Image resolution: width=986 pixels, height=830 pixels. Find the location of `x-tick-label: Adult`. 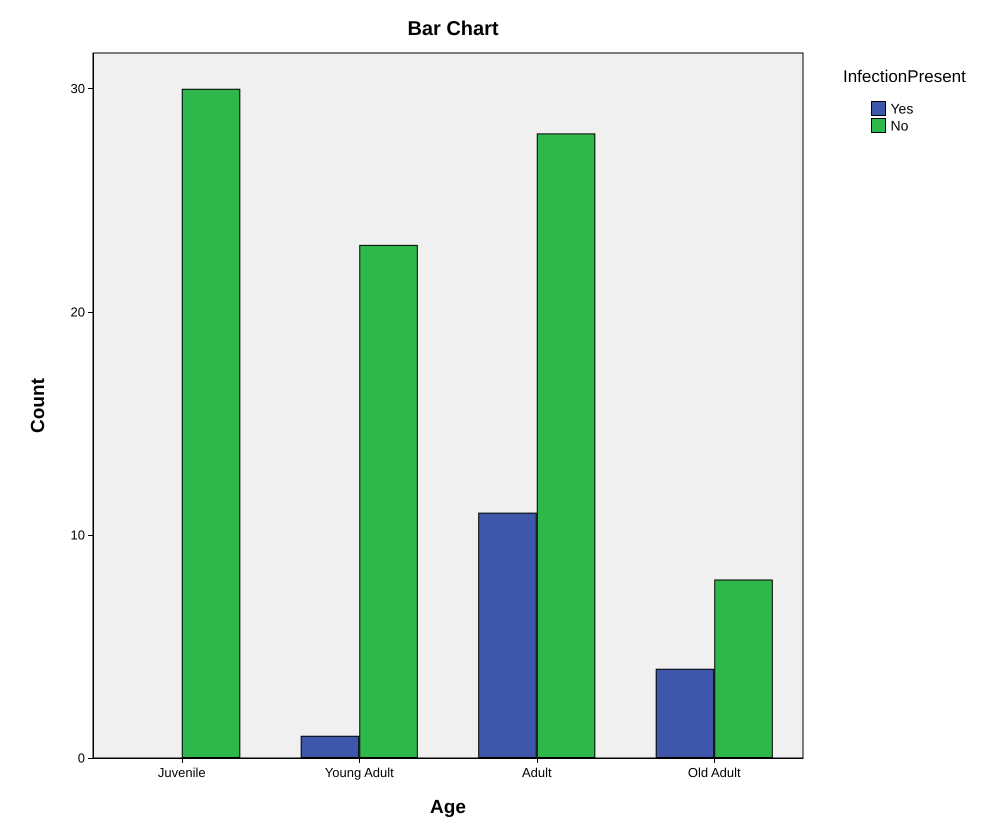

x-tick-label: Adult is located at coordinates (537, 772).